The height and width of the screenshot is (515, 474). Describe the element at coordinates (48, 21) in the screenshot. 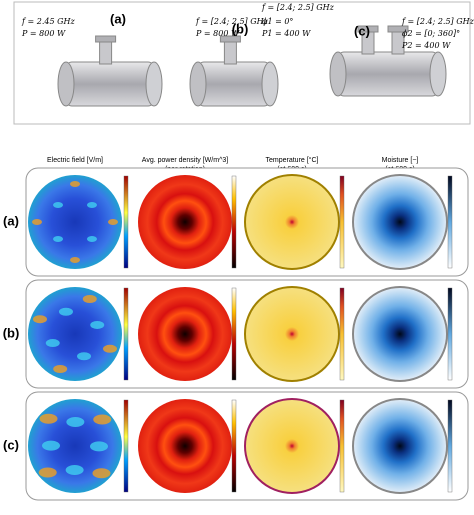

I see `setup-param: f = 2.45 GHz` at that location.